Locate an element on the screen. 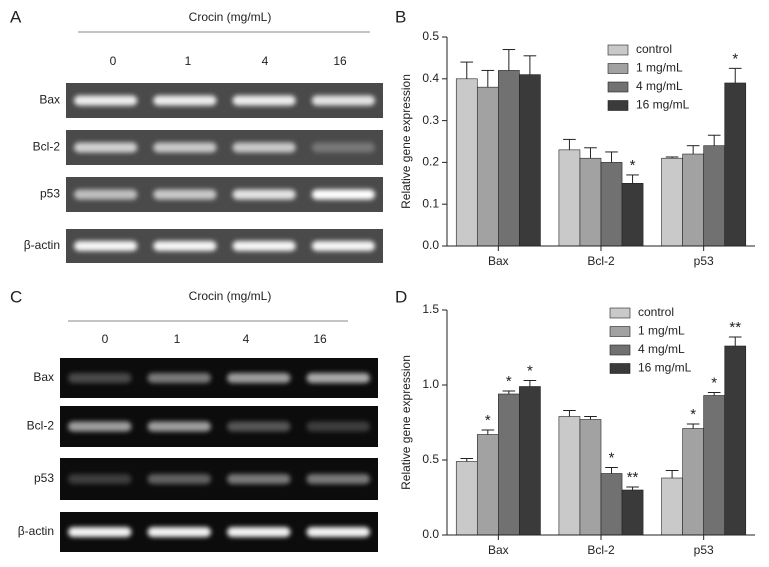  x-tick-label: p53 is located at coordinates (704, 261).